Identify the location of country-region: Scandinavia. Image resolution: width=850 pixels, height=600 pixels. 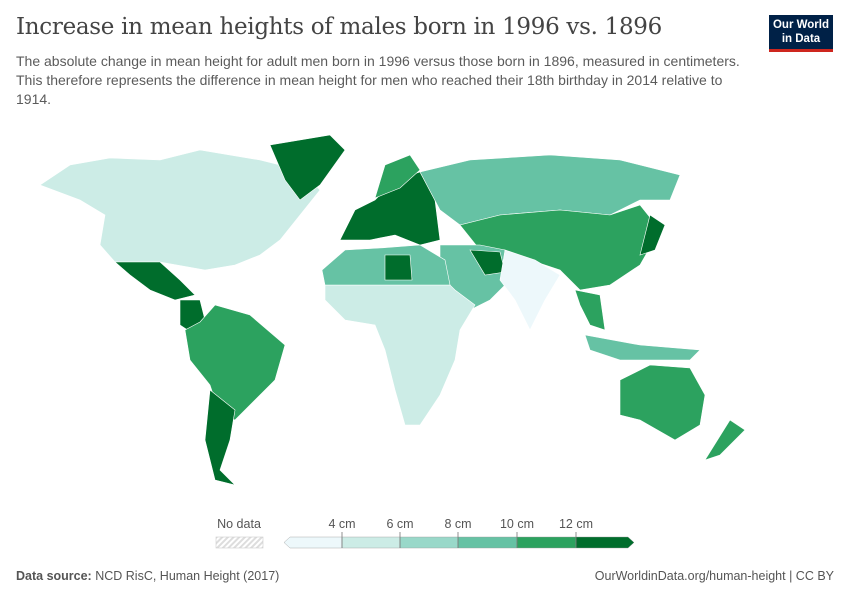
(397, 176).